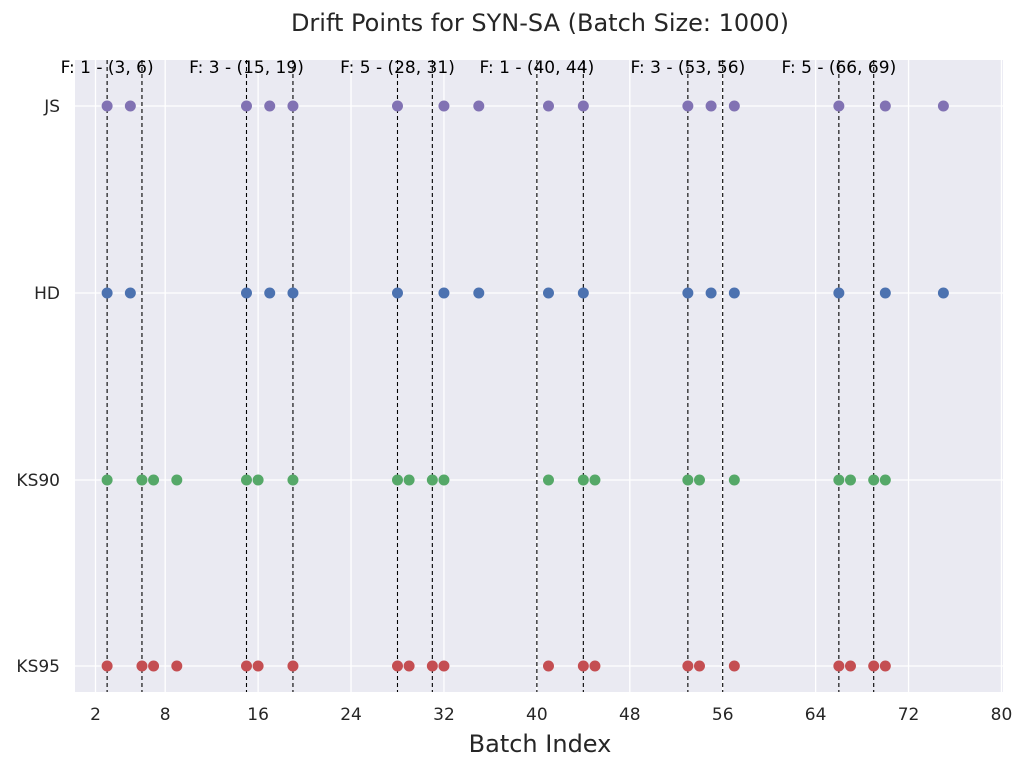 The width and height of the screenshot is (1025, 768). What do you see at coordinates (537, 715) in the screenshot?
I see `x-tick-label: 40` at bounding box center [537, 715].